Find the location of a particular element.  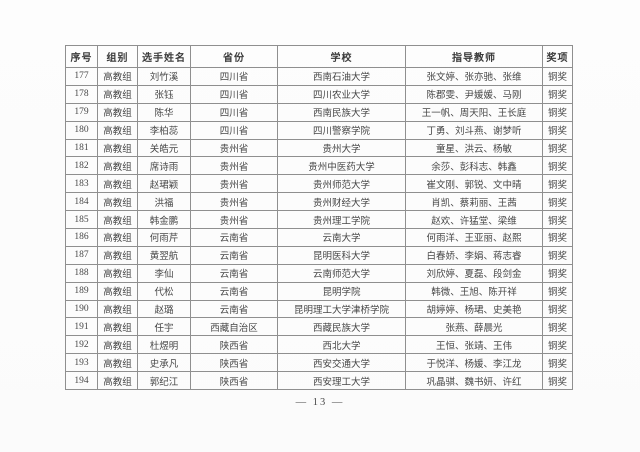

table-row: 178 高教组 张钰 四川省 四川农业大学 陈郡雯、尹媛媛、马刚 铜奖 is located at coordinates (319, 94).